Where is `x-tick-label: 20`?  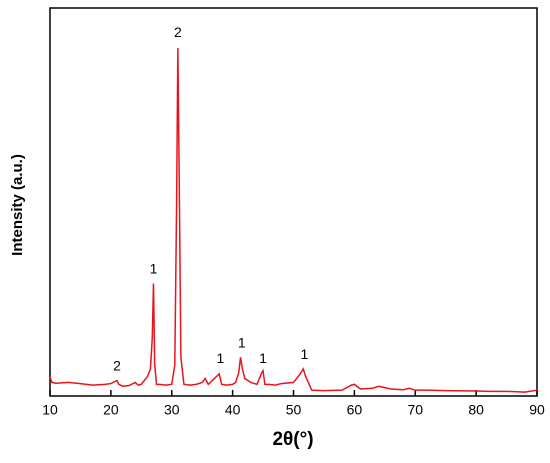 x-tick-label: 20 is located at coordinates (111, 410).